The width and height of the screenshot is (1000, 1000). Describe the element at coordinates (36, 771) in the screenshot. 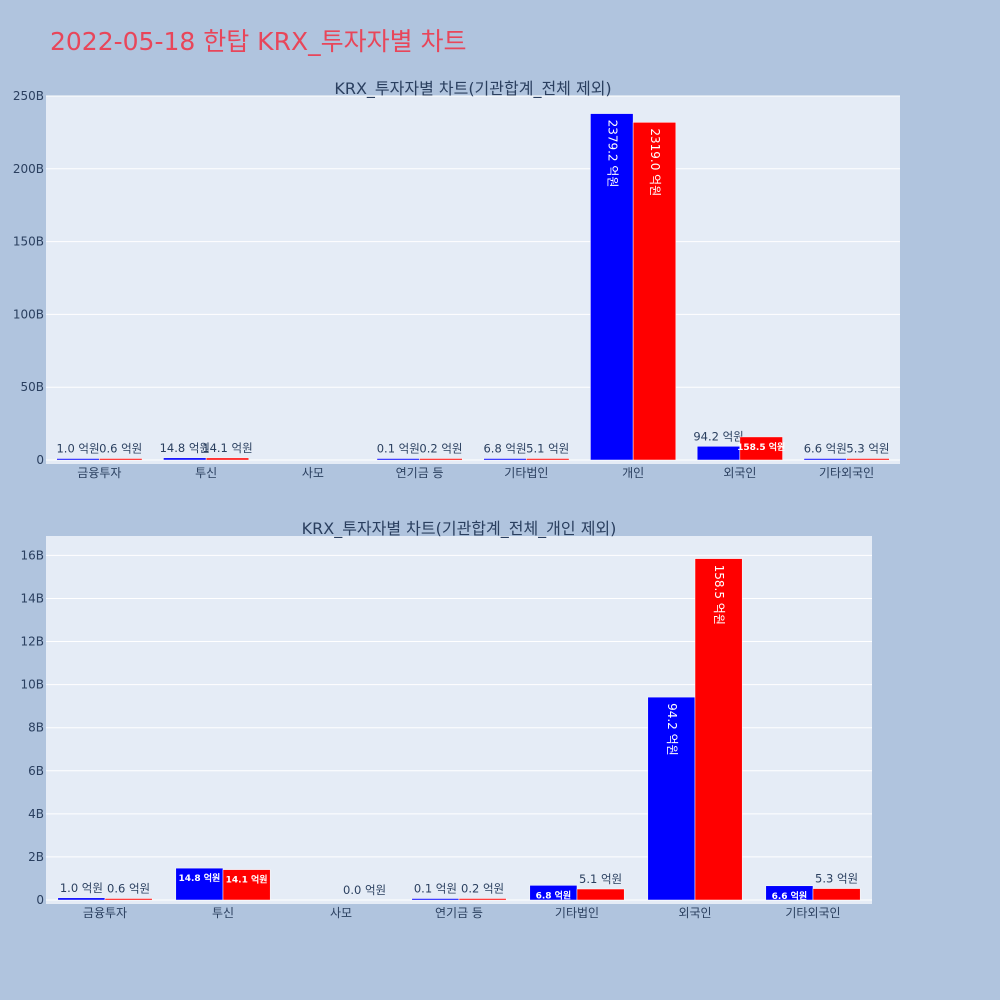

I see `y-tick-label: 6B` at that location.